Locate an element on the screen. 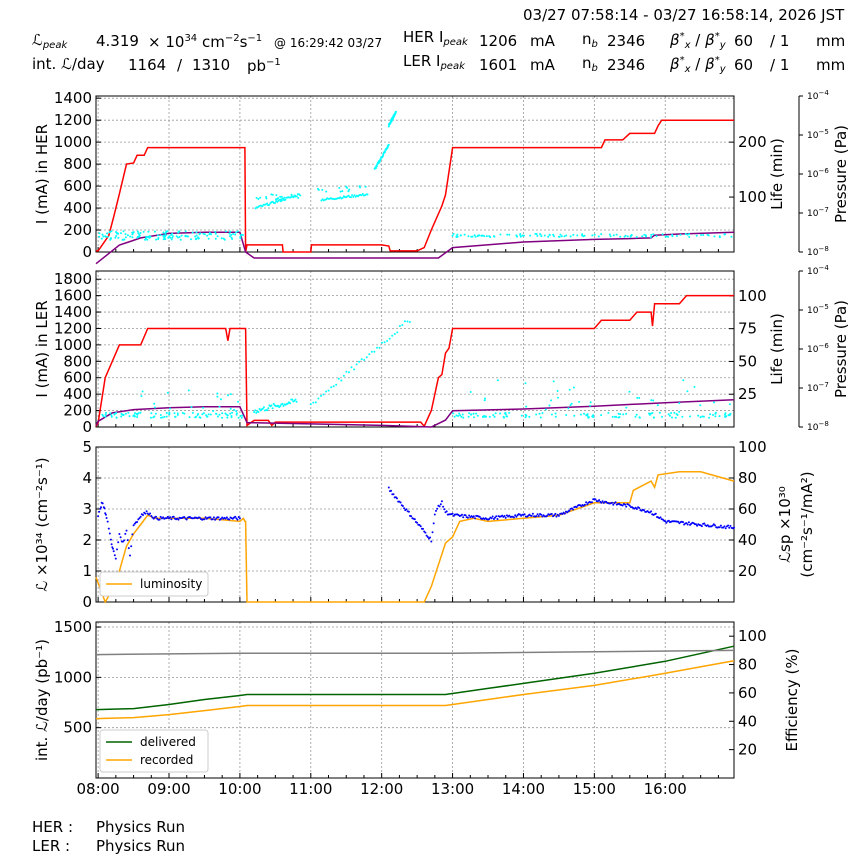 This screenshot has height=864, width=864. y3tick-label: 10⁻⁴ is located at coordinates (818, 270).